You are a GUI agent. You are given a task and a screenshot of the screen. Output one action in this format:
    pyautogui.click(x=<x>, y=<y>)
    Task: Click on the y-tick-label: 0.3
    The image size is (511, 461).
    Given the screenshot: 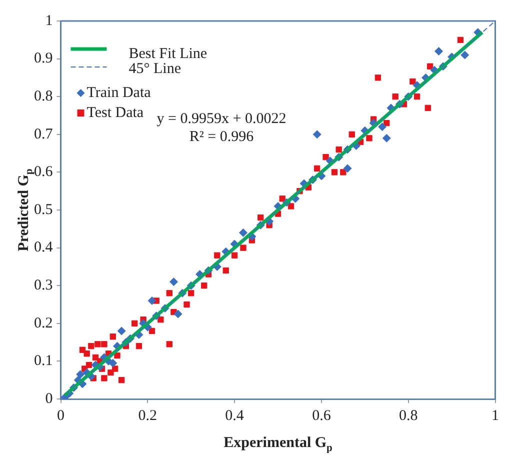 What is the action you would take?
    pyautogui.click(x=43, y=286)
    